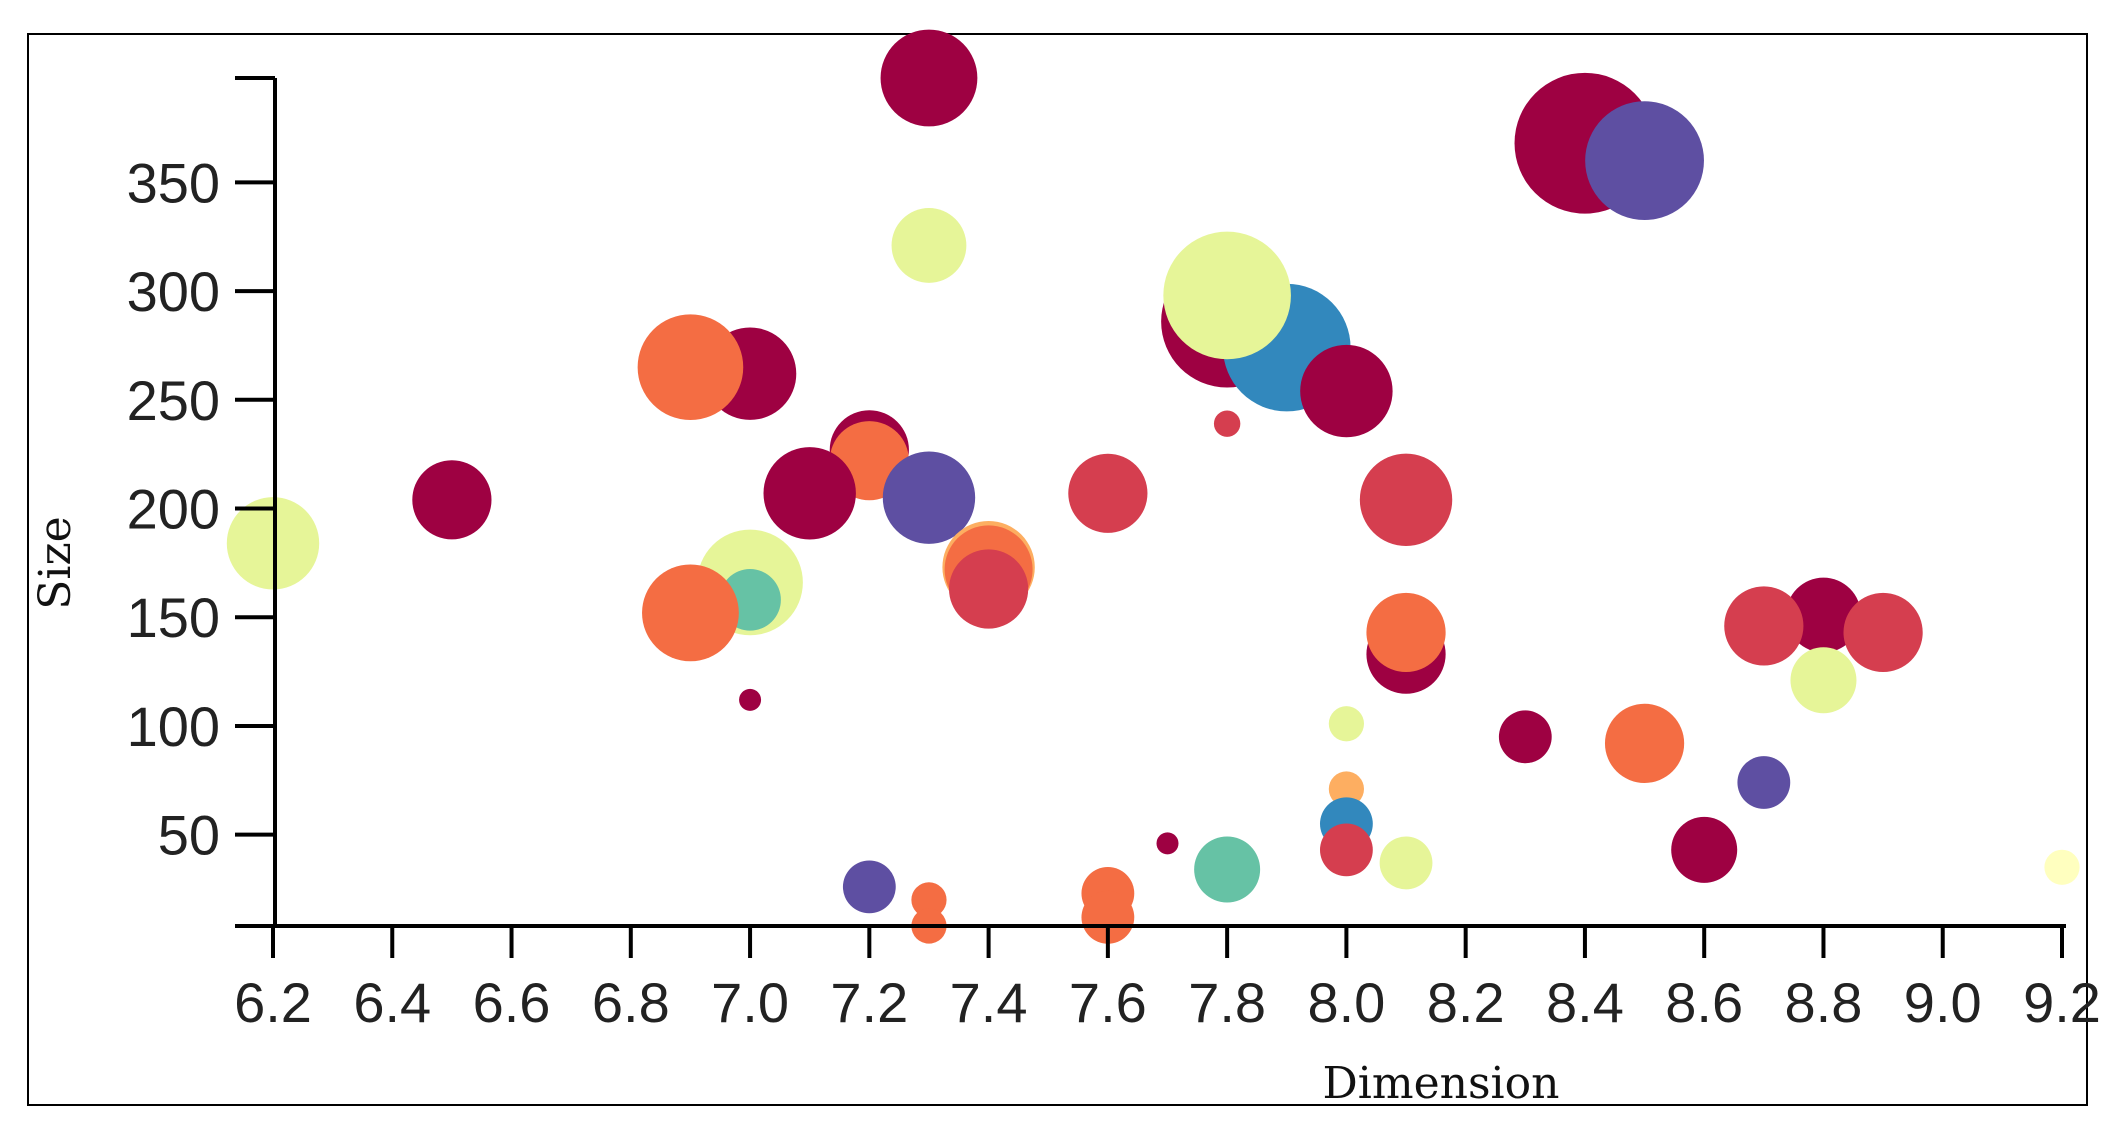 The image size is (2116, 1140). What do you see at coordinates (1108, 1002) in the screenshot?
I see `x-tick-label: 7.6` at bounding box center [1108, 1002].